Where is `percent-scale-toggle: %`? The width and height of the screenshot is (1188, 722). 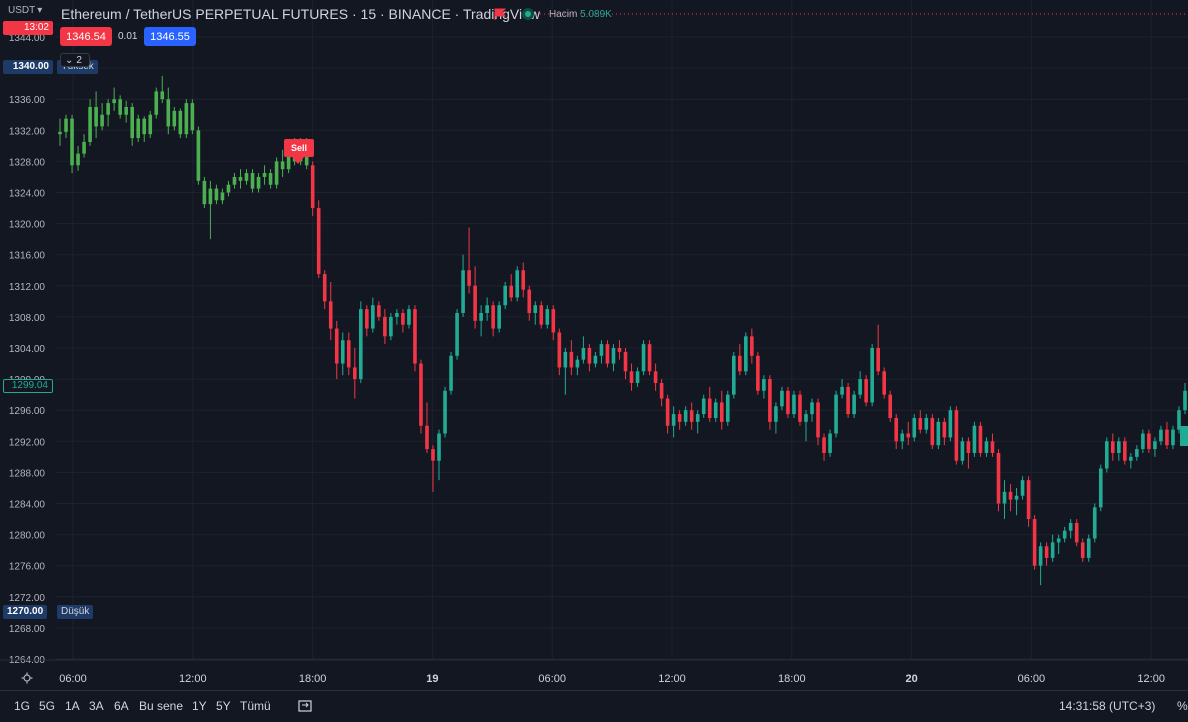
percent-scale-toggle: % is located at coordinates (1182, 706).